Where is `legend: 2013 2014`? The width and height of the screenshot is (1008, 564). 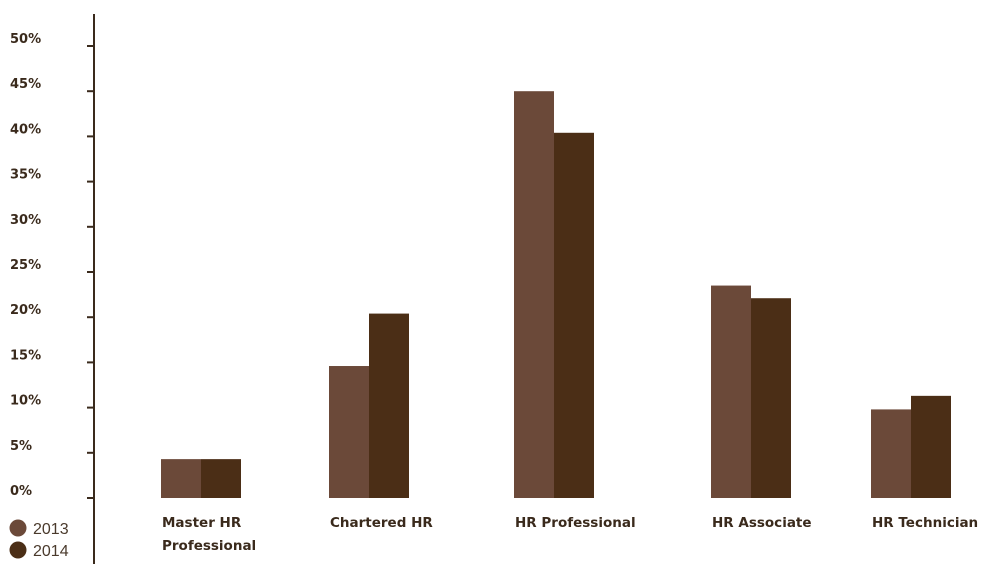
legend: 2013 2014 is located at coordinates (39, 539).